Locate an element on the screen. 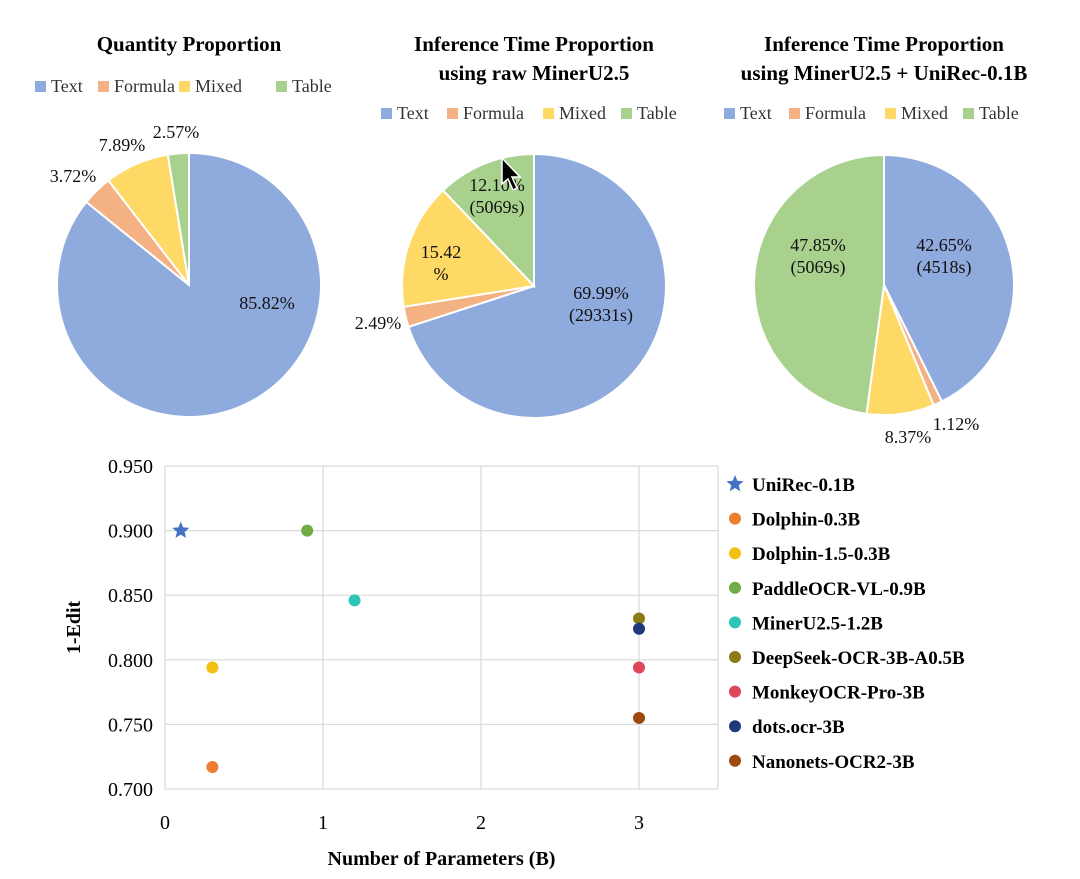 This screenshot has width=1080, height=879. legend-label-paddleocr-vl-0-9b: PaddleOCR-VL-0.9B is located at coordinates (839, 589).